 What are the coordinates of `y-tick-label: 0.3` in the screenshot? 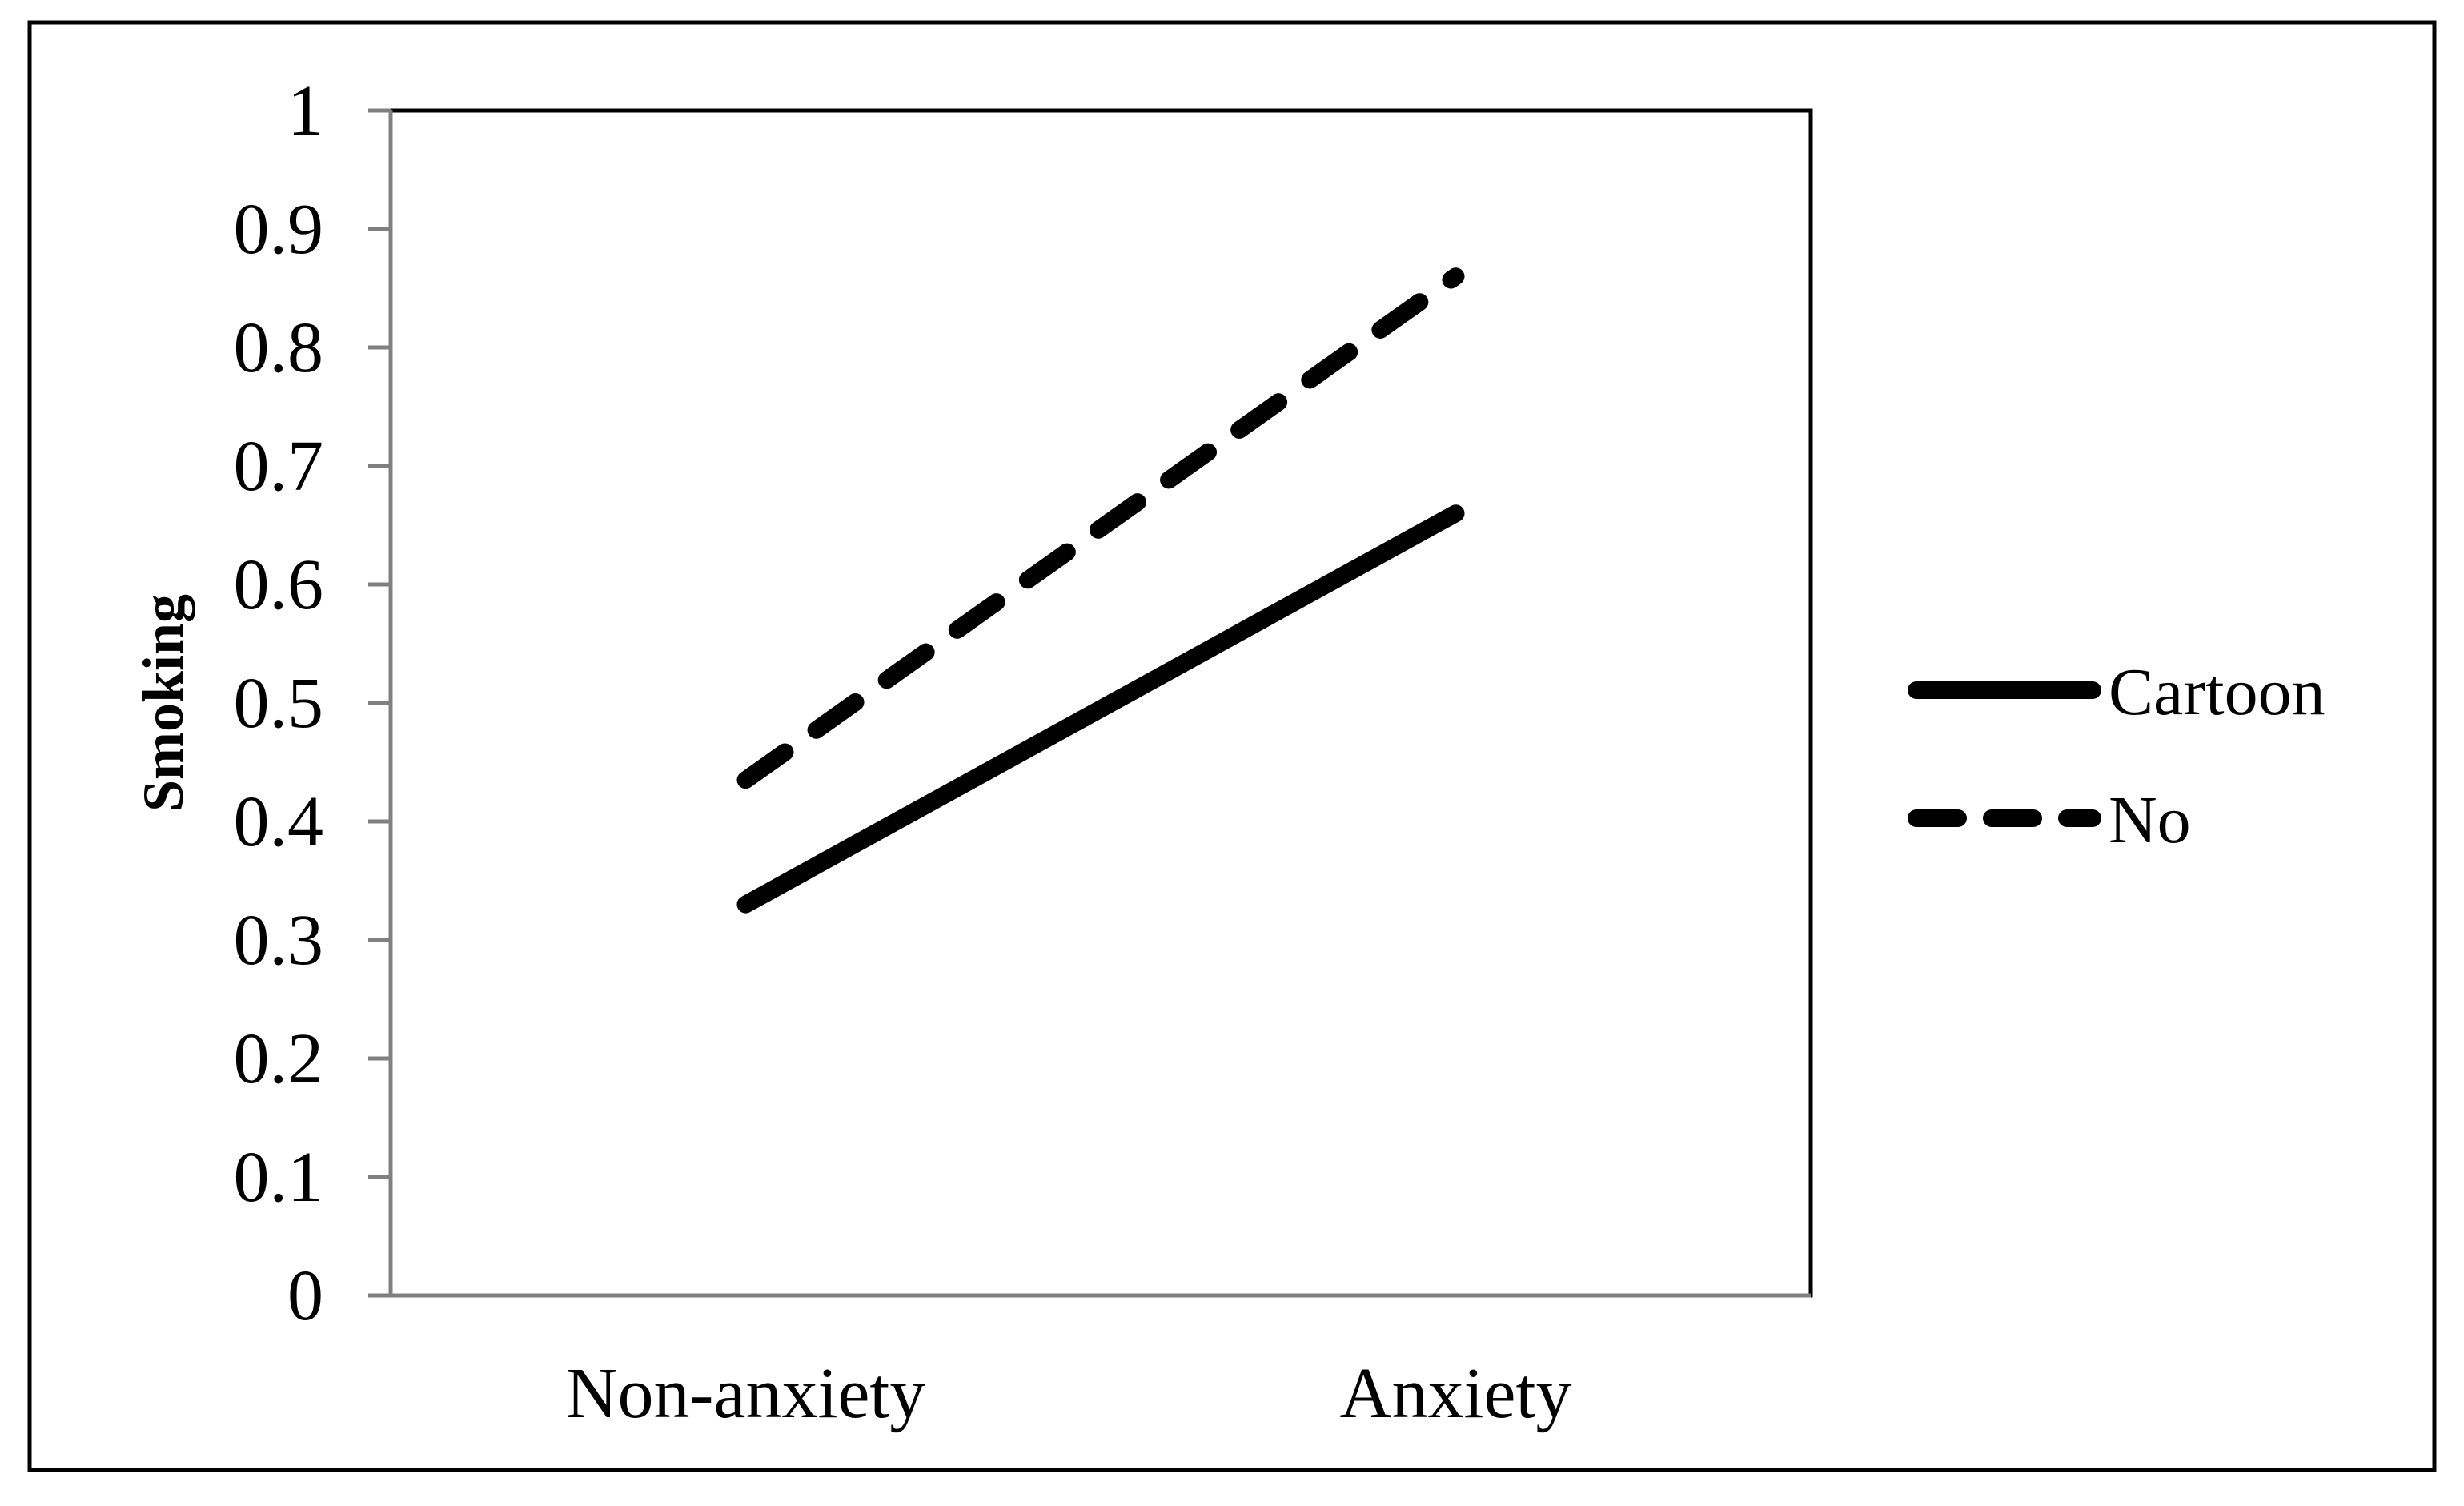 It's located at (279, 940).